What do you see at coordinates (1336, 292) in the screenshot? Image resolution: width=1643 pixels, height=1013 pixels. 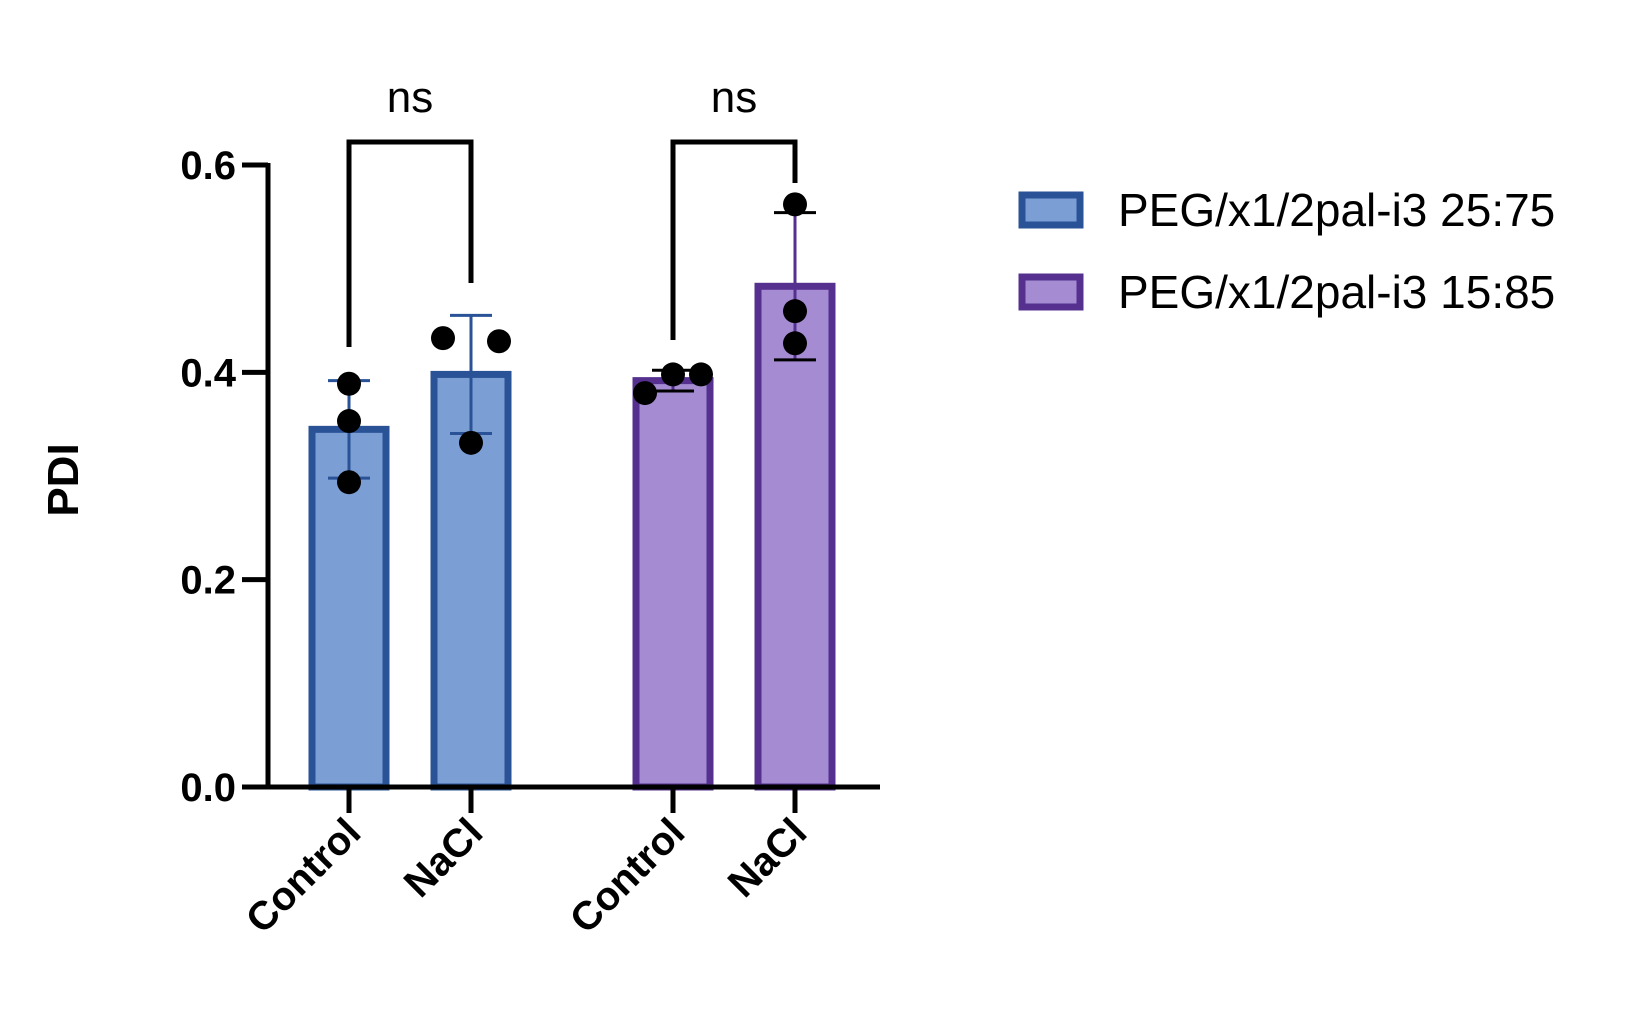 I see `legend-label: PEG/x1/2pal-i3 15:85` at bounding box center [1336, 292].